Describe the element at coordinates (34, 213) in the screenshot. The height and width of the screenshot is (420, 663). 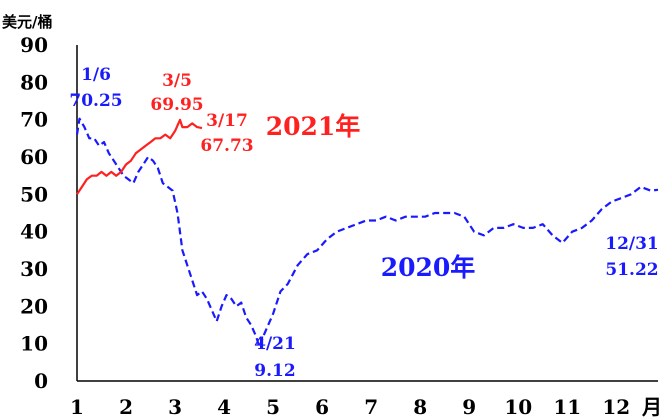
I see `y-axis-ticks: 0 10 20 30 40 50 60 70 80 90` at that location.